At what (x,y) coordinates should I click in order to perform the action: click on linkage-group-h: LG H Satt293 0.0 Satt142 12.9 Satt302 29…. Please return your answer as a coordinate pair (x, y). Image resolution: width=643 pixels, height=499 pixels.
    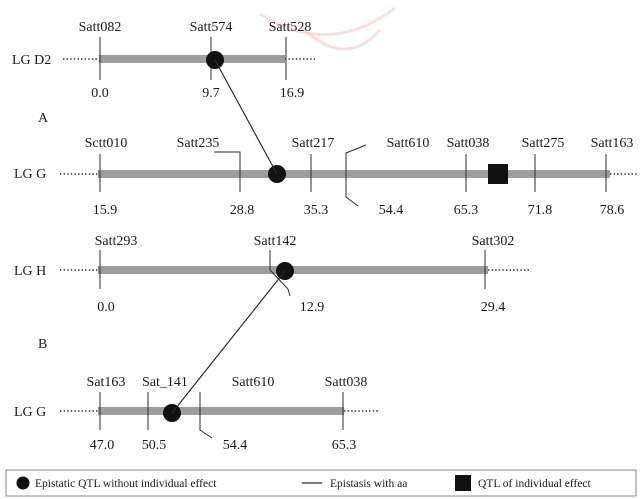
    Looking at the image, I should click on (272, 274).